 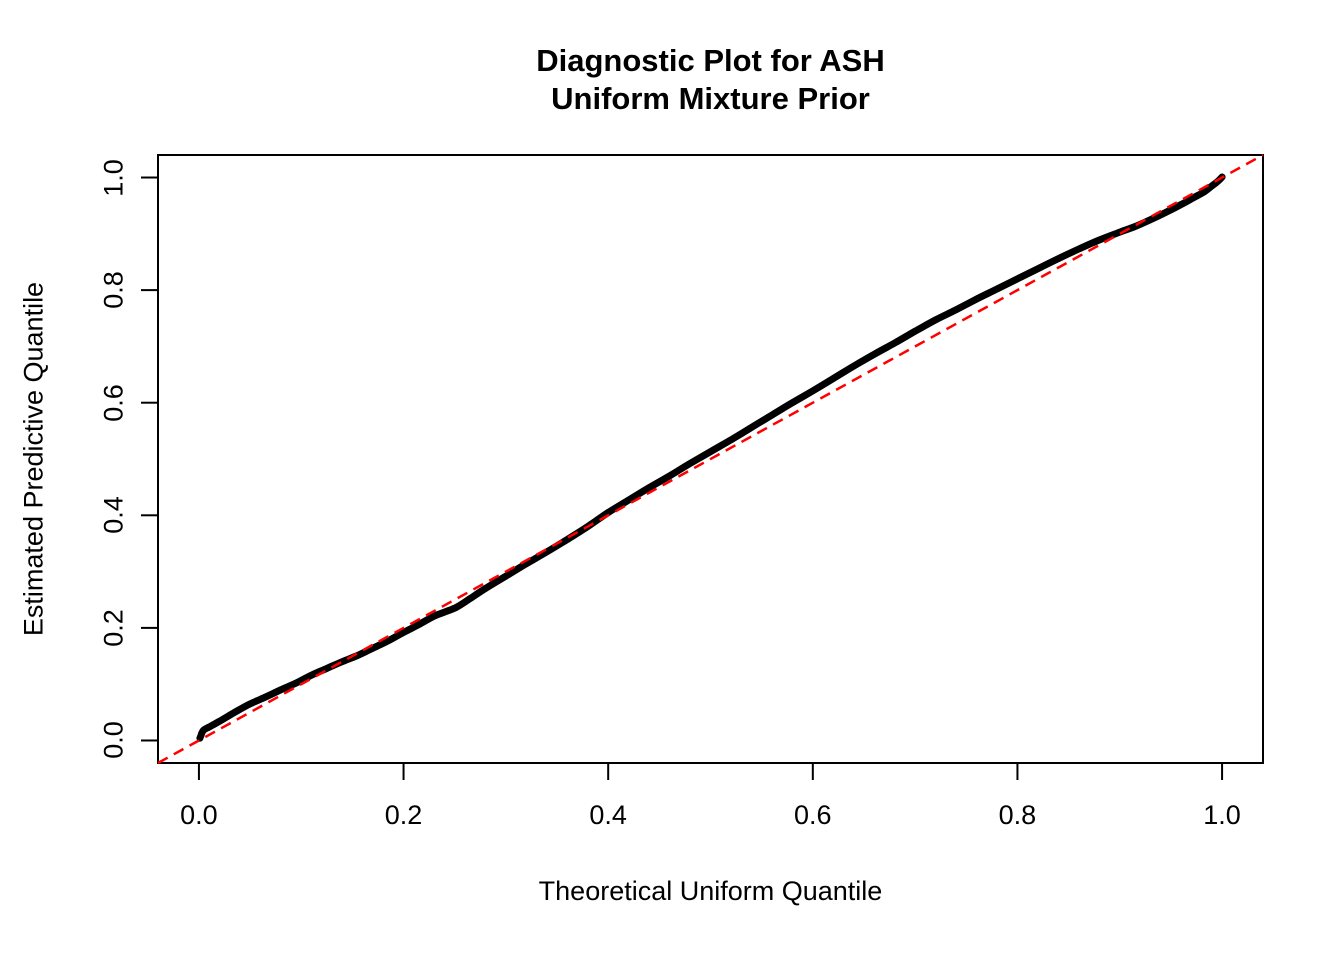 I want to click on x-tick-label: 0.0, so click(x=199, y=815).